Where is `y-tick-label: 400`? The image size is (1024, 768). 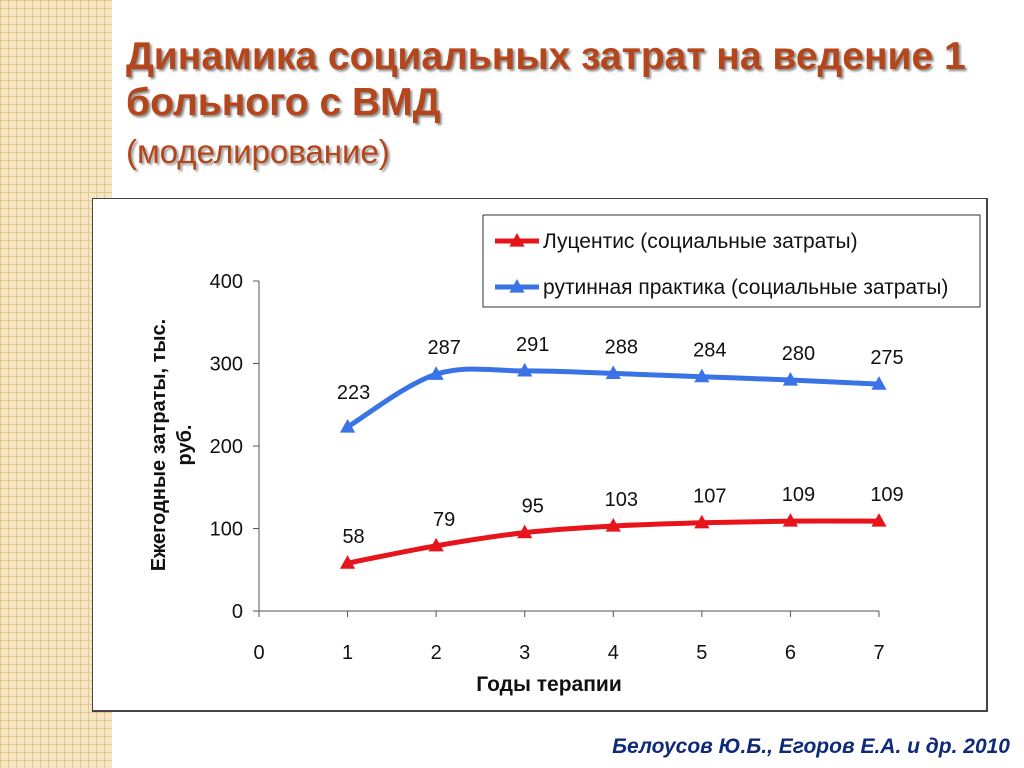
y-tick-label: 400 is located at coordinates (226, 282).